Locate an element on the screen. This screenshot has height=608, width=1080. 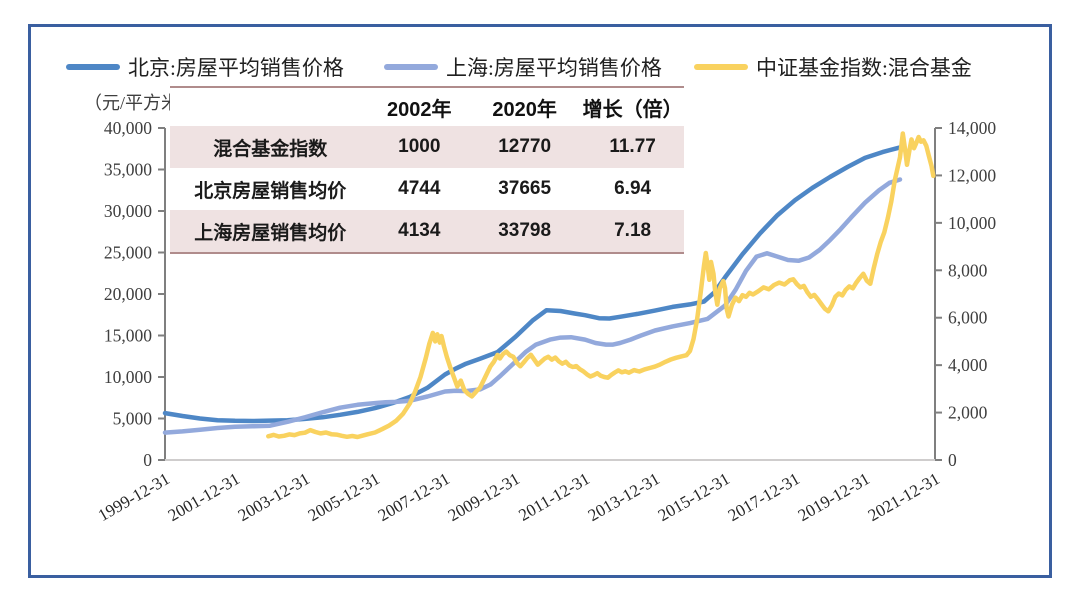
fund-line-swatch-icon is located at coordinates (721, 67).